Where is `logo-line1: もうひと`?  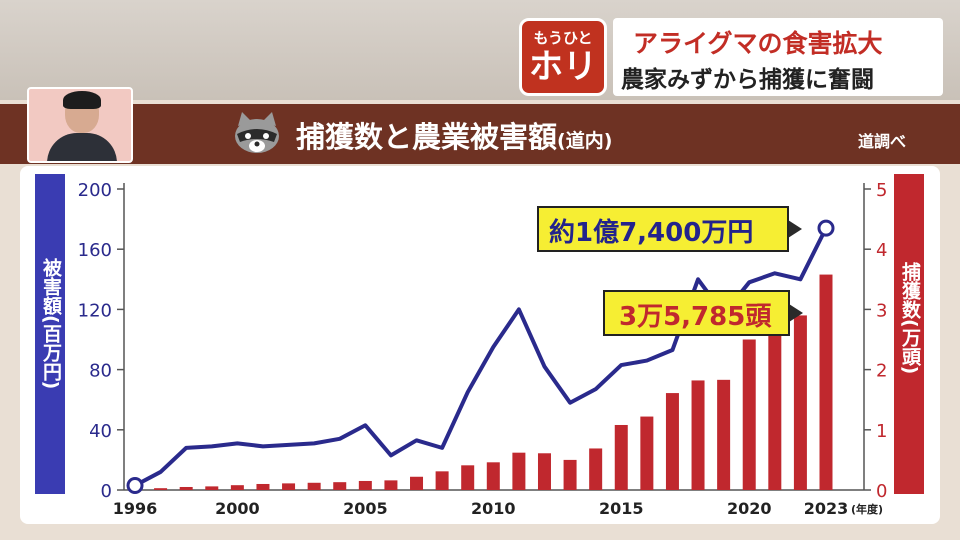 logo-line1: もうひと is located at coordinates (563, 38).